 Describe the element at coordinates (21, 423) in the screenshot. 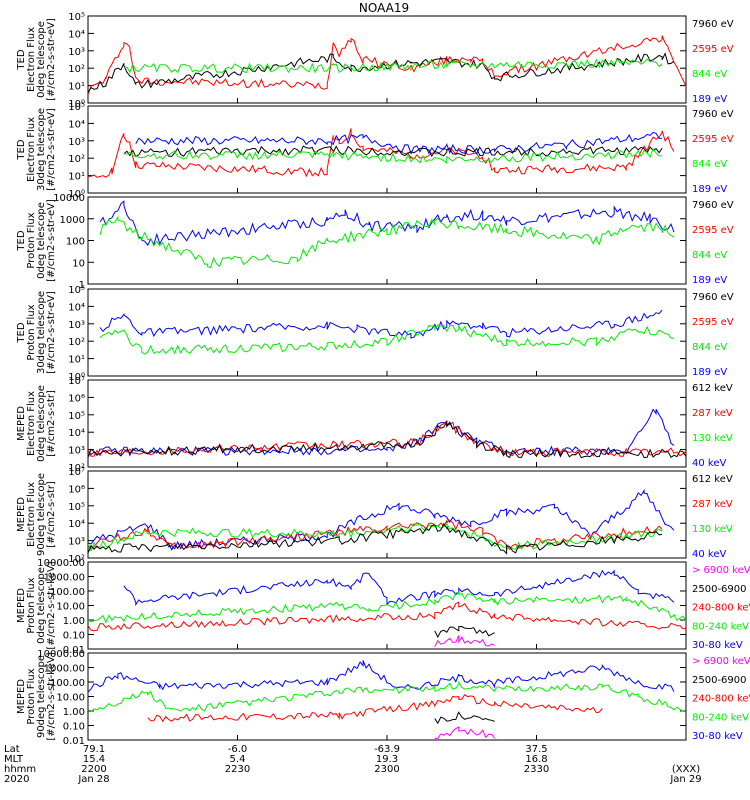

I see `y-axis-label-line: MEPED` at that location.